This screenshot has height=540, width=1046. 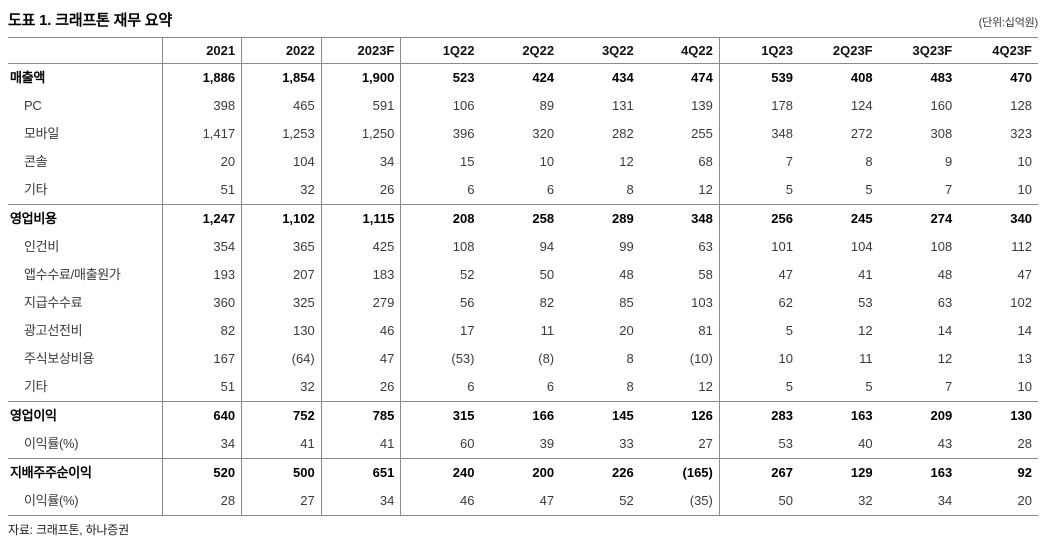 I want to click on cell: 193, so click(x=202, y=275).